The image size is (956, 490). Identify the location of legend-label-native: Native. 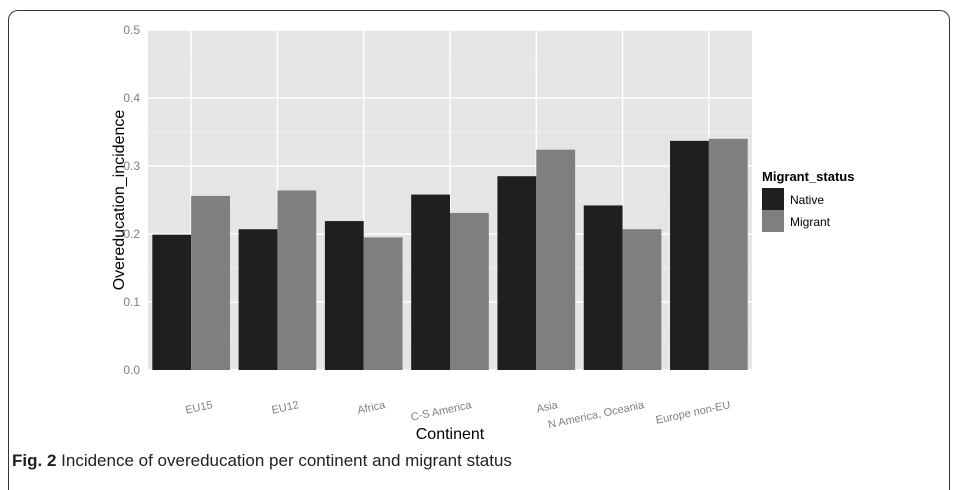
(807, 200).